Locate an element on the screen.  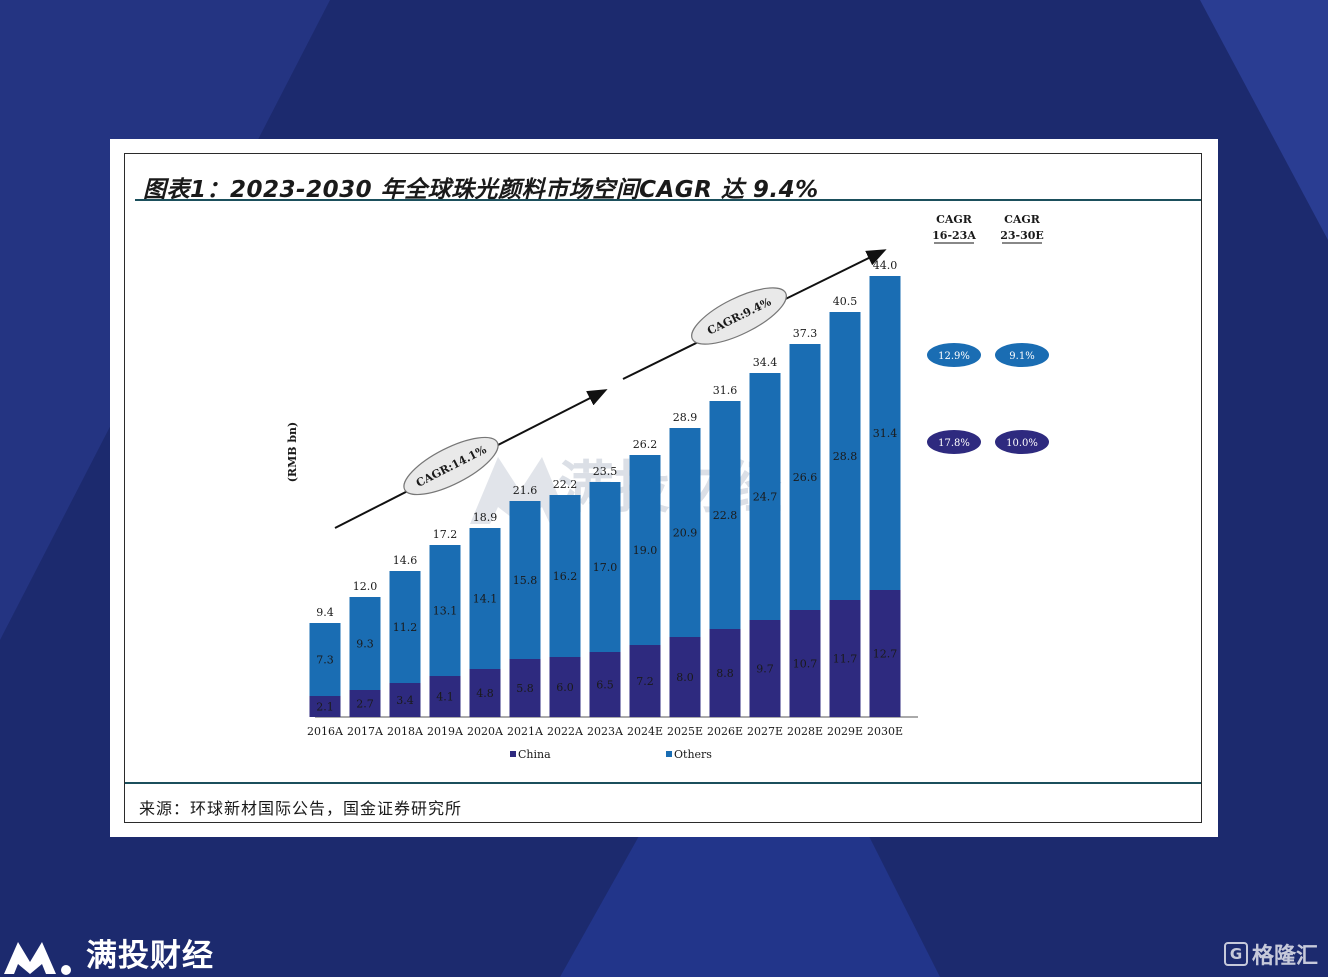
label-total-2027E: 34.4 is located at coordinates (765, 362).